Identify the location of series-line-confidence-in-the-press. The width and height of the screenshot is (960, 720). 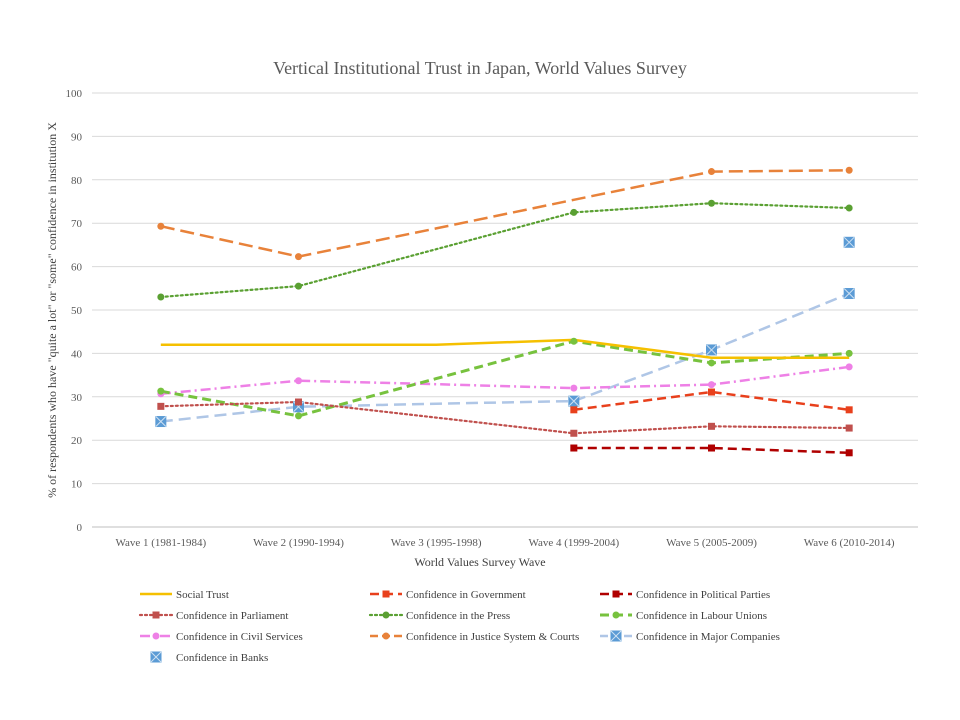
(505, 250).